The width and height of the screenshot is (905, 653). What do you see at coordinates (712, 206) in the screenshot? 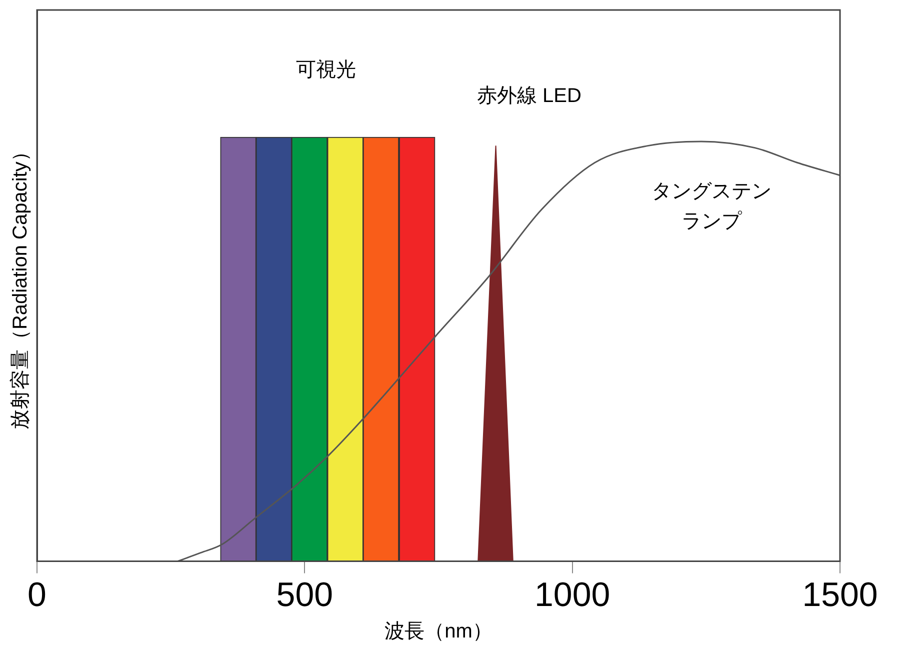
I see `annotation: タングステンランプ` at bounding box center [712, 206].